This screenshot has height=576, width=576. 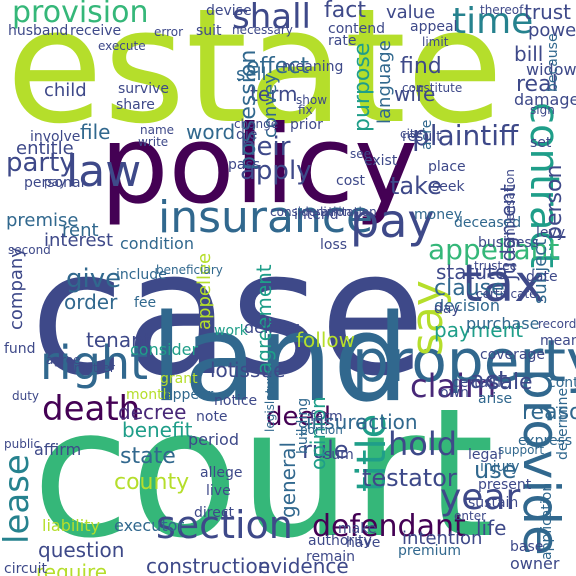 What do you see at coordinates (247, 135) in the screenshot?
I see `cloud-word: die` at bounding box center [247, 135].